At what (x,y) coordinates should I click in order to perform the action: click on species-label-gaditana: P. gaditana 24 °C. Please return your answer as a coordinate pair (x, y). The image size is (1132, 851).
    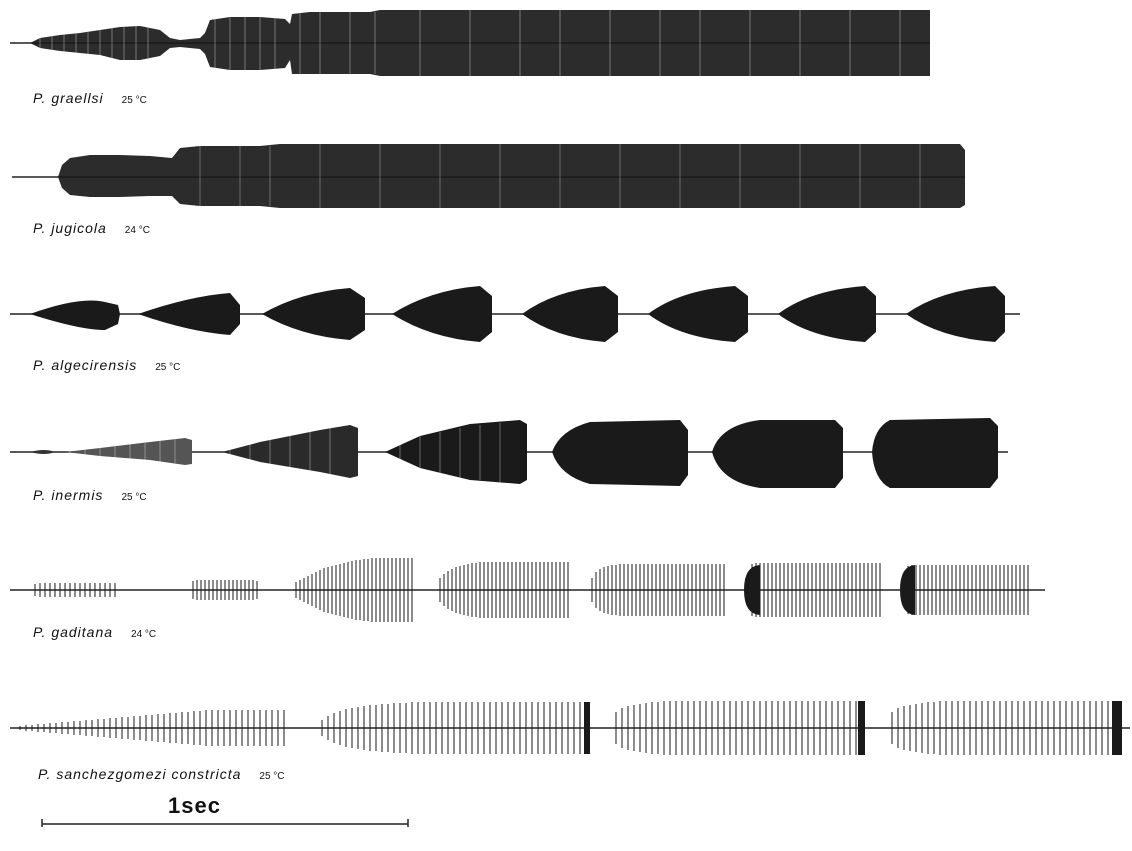
    Looking at the image, I should click on (94, 632).